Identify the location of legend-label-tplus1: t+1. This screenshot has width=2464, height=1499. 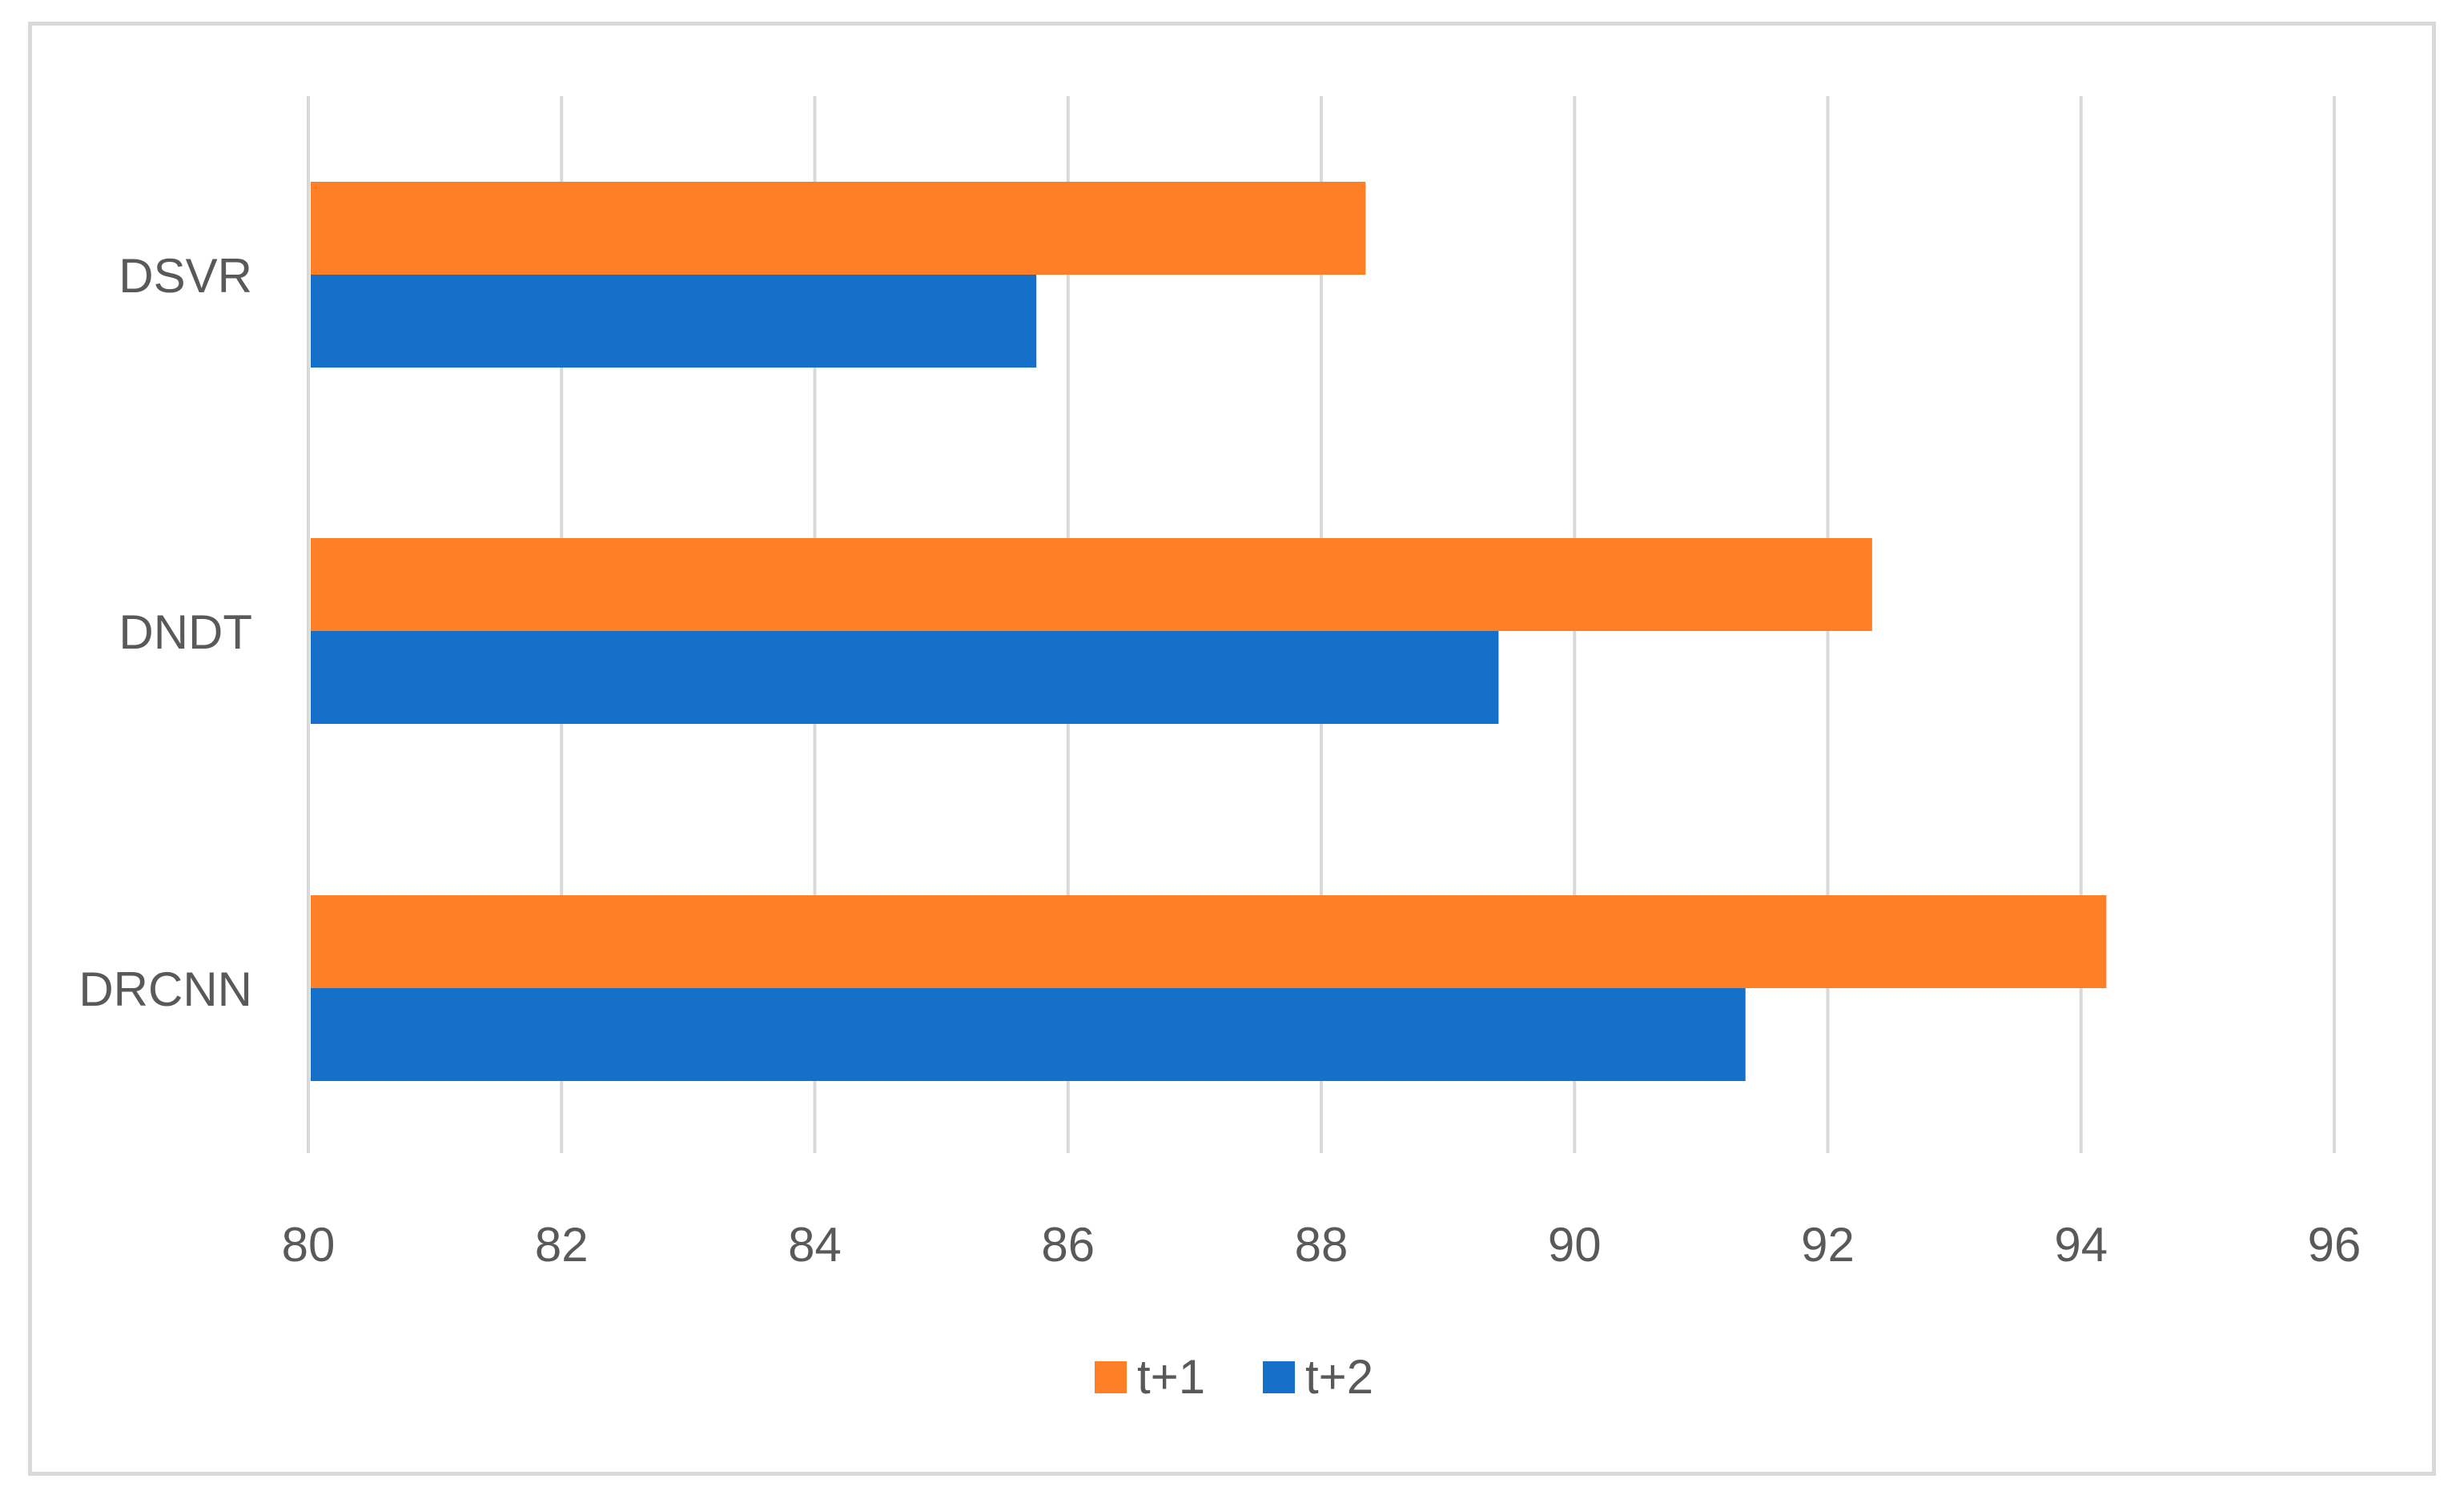
(1171, 1377).